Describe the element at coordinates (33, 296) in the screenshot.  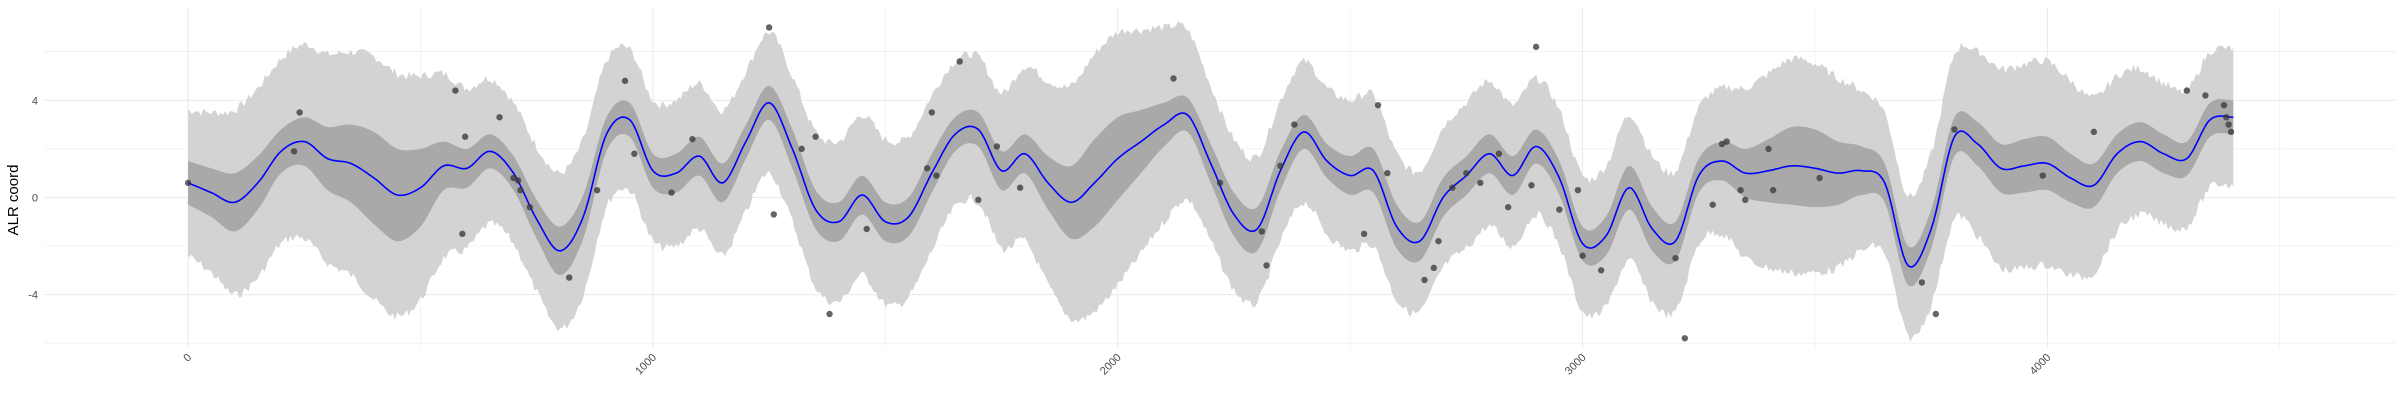
I see `y-tick-label: -4` at that location.